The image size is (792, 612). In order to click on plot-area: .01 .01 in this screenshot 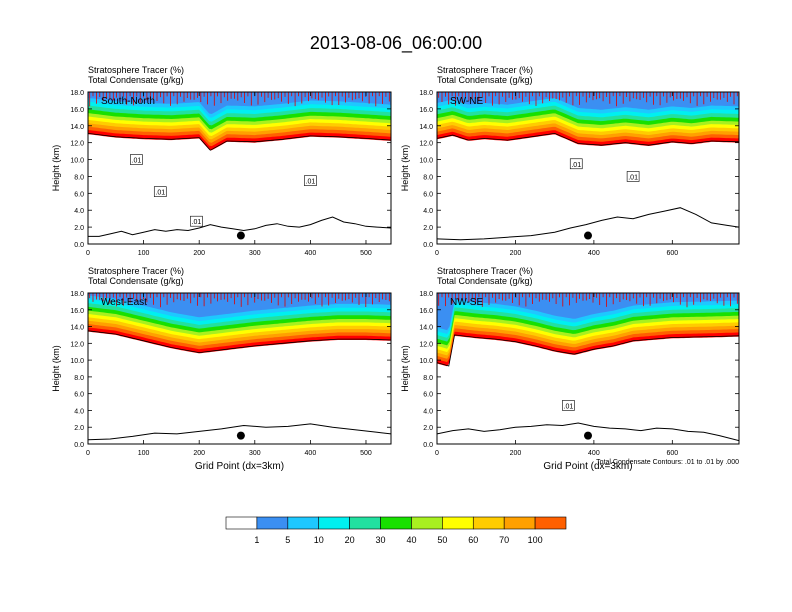, I will do `click(588, 168)`.